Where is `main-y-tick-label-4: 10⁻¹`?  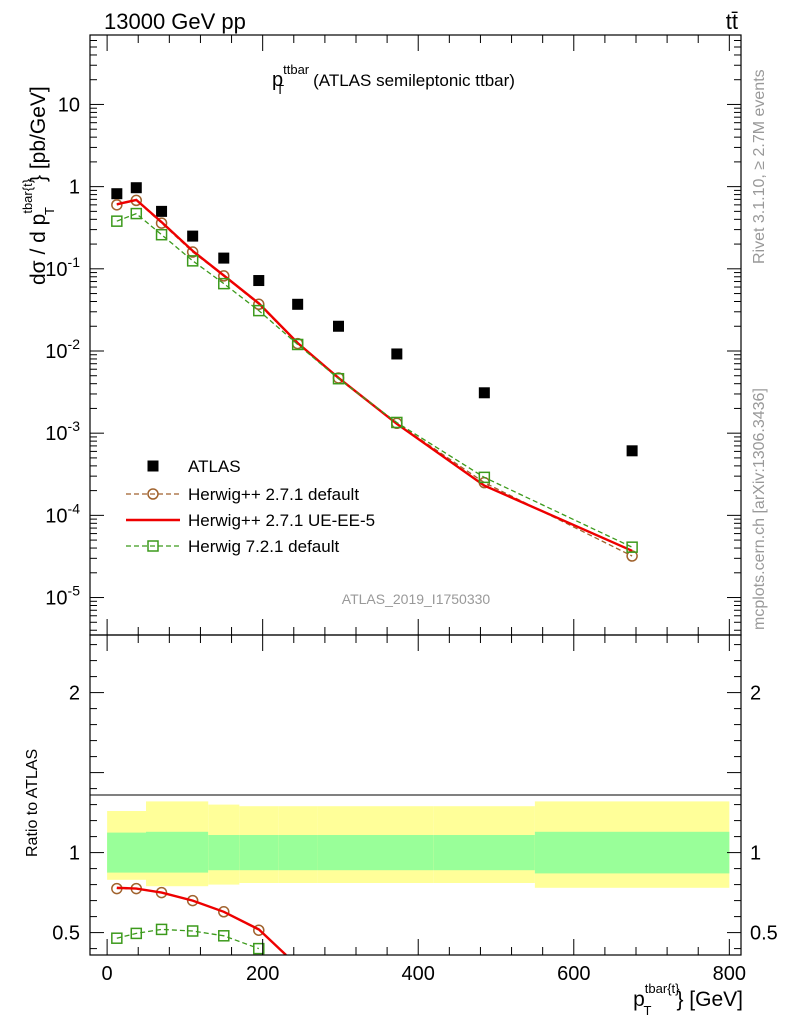
main-y-tick-label-4: 10⁻¹ is located at coordinates (62, 267).